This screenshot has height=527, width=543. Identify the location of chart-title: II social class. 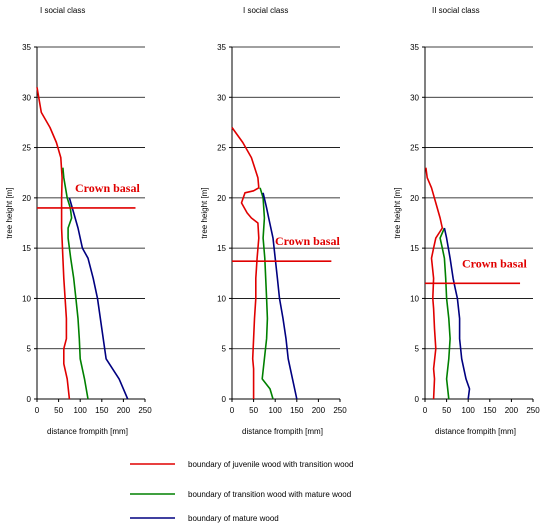
(456, 10).